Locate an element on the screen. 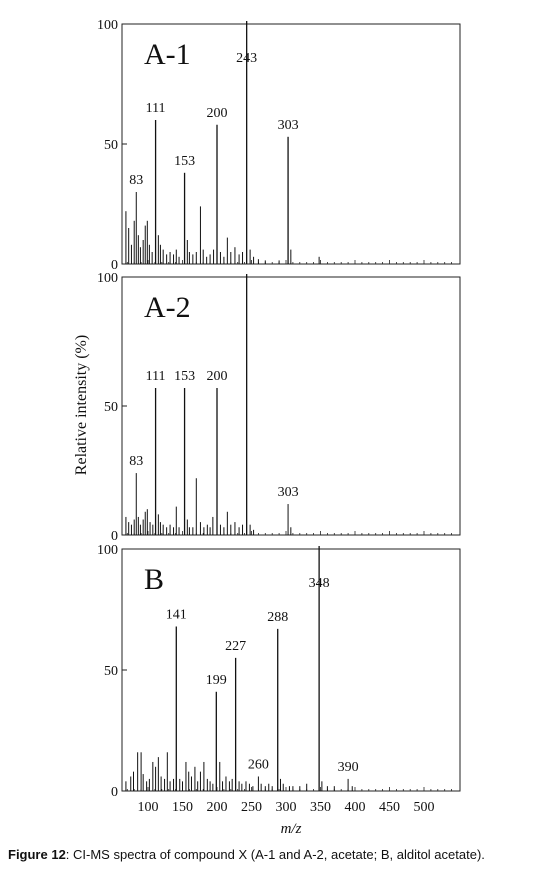  x-tick-label: 350 is located at coordinates (320, 807).